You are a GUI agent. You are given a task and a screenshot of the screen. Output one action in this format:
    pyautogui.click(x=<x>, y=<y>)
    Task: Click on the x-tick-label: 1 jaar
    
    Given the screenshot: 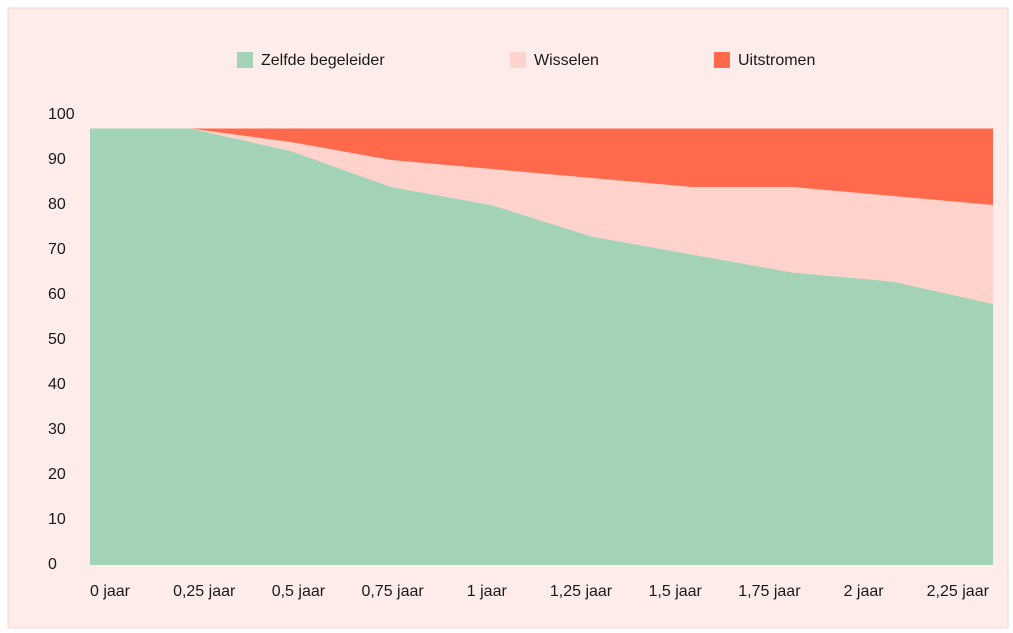 What is the action you would take?
    pyautogui.click(x=487, y=591)
    